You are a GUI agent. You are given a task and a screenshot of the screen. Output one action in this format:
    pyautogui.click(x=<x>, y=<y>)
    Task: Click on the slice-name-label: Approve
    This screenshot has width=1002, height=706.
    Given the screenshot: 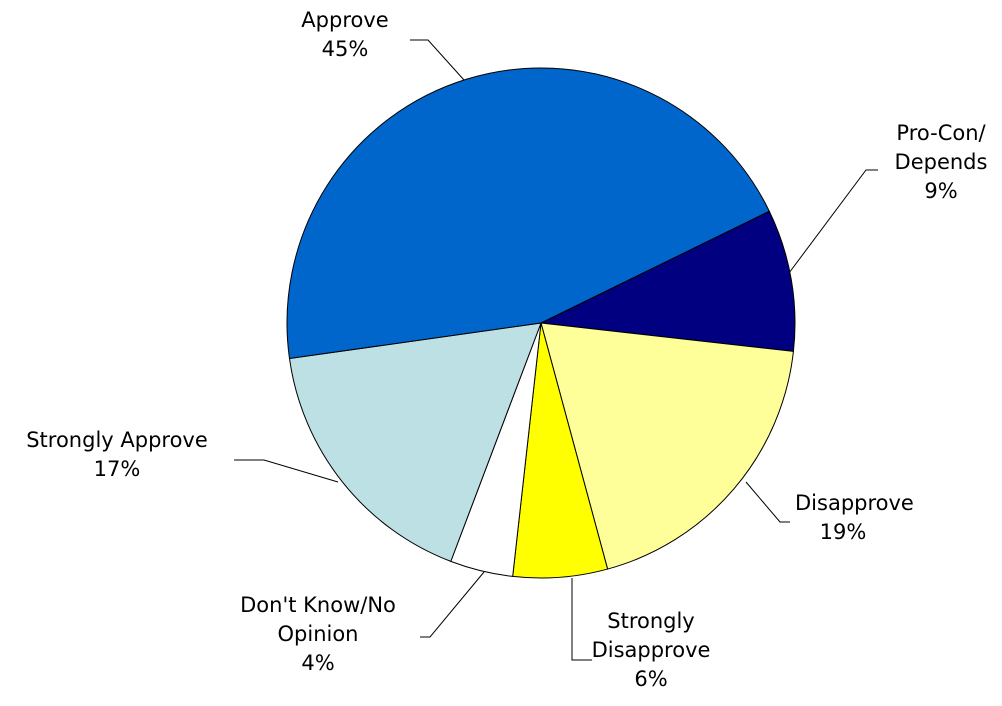 What is the action you would take?
    pyautogui.click(x=344, y=20)
    